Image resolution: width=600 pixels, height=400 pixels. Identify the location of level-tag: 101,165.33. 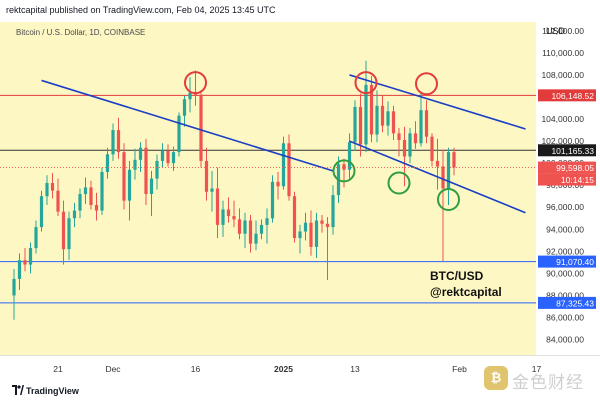
(572, 151).